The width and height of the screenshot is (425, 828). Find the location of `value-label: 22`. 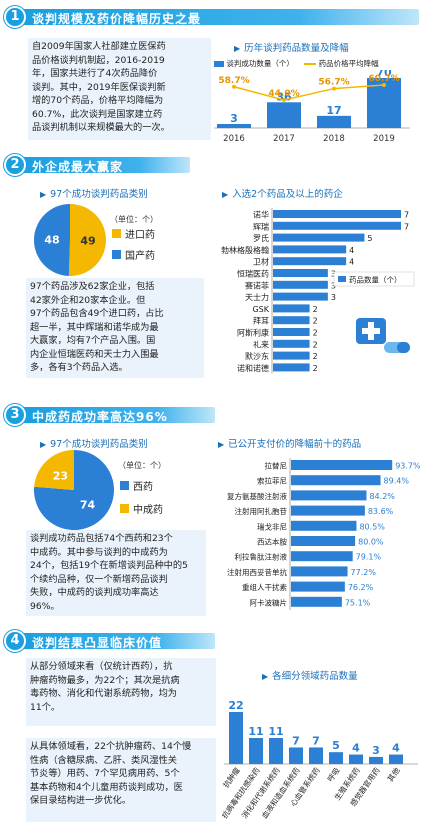

value-label: 22 is located at coordinates (235, 705).